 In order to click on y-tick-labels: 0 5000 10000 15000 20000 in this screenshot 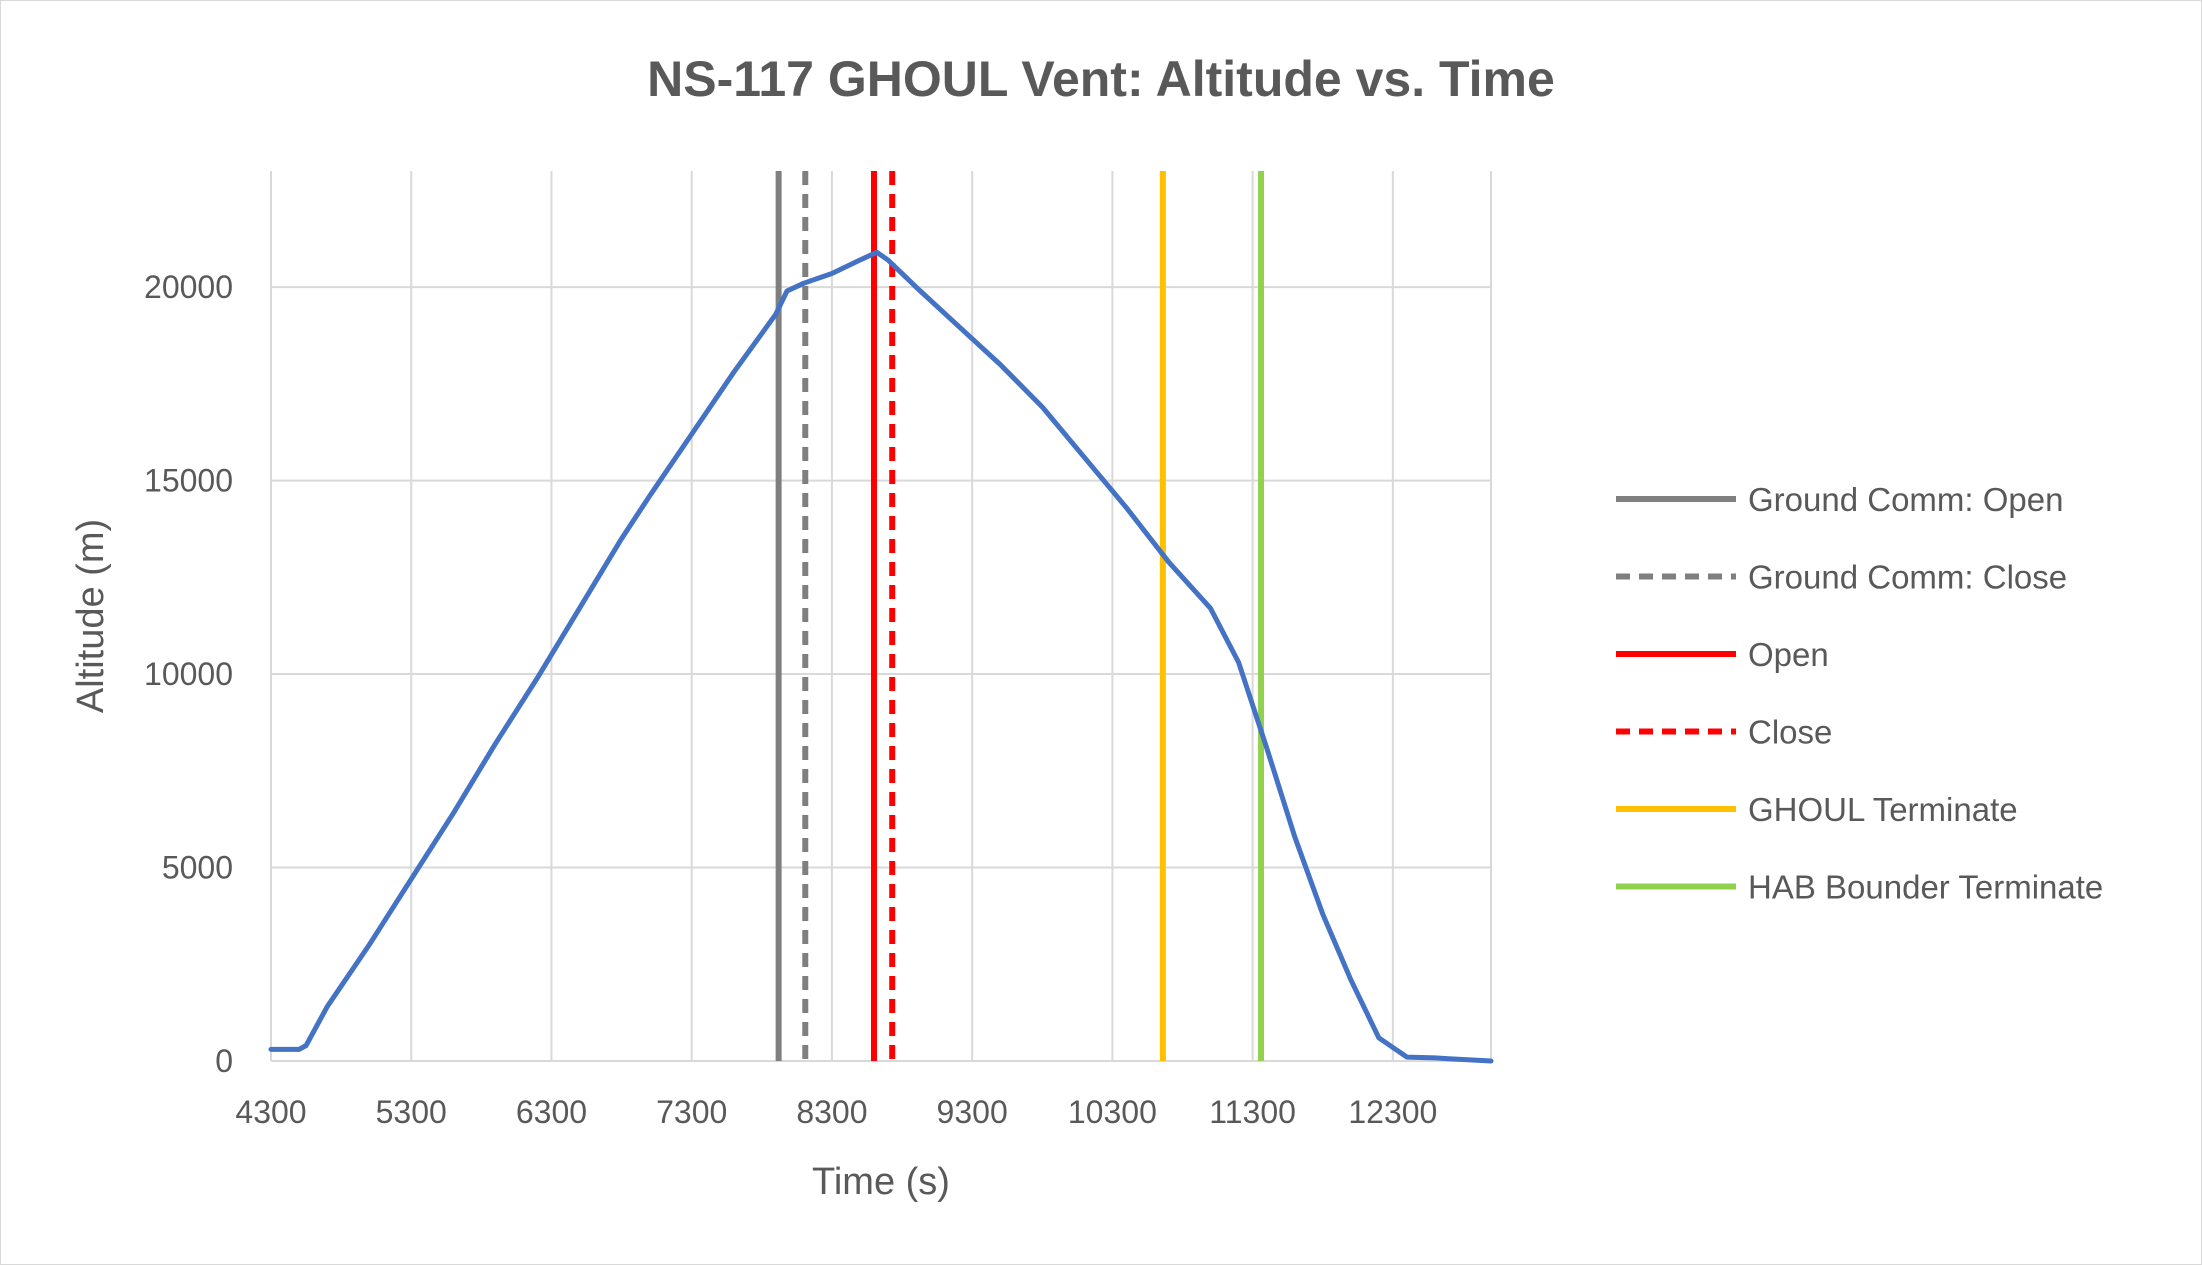, I will do `click(188, 674)`.